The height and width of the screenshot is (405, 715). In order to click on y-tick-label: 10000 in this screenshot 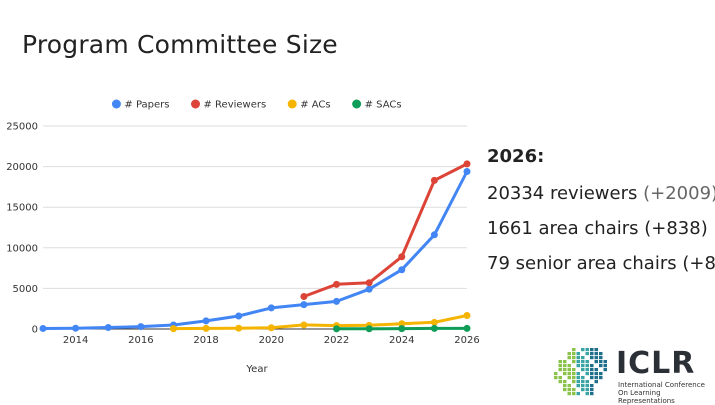, I will do `click(22, 248)`.